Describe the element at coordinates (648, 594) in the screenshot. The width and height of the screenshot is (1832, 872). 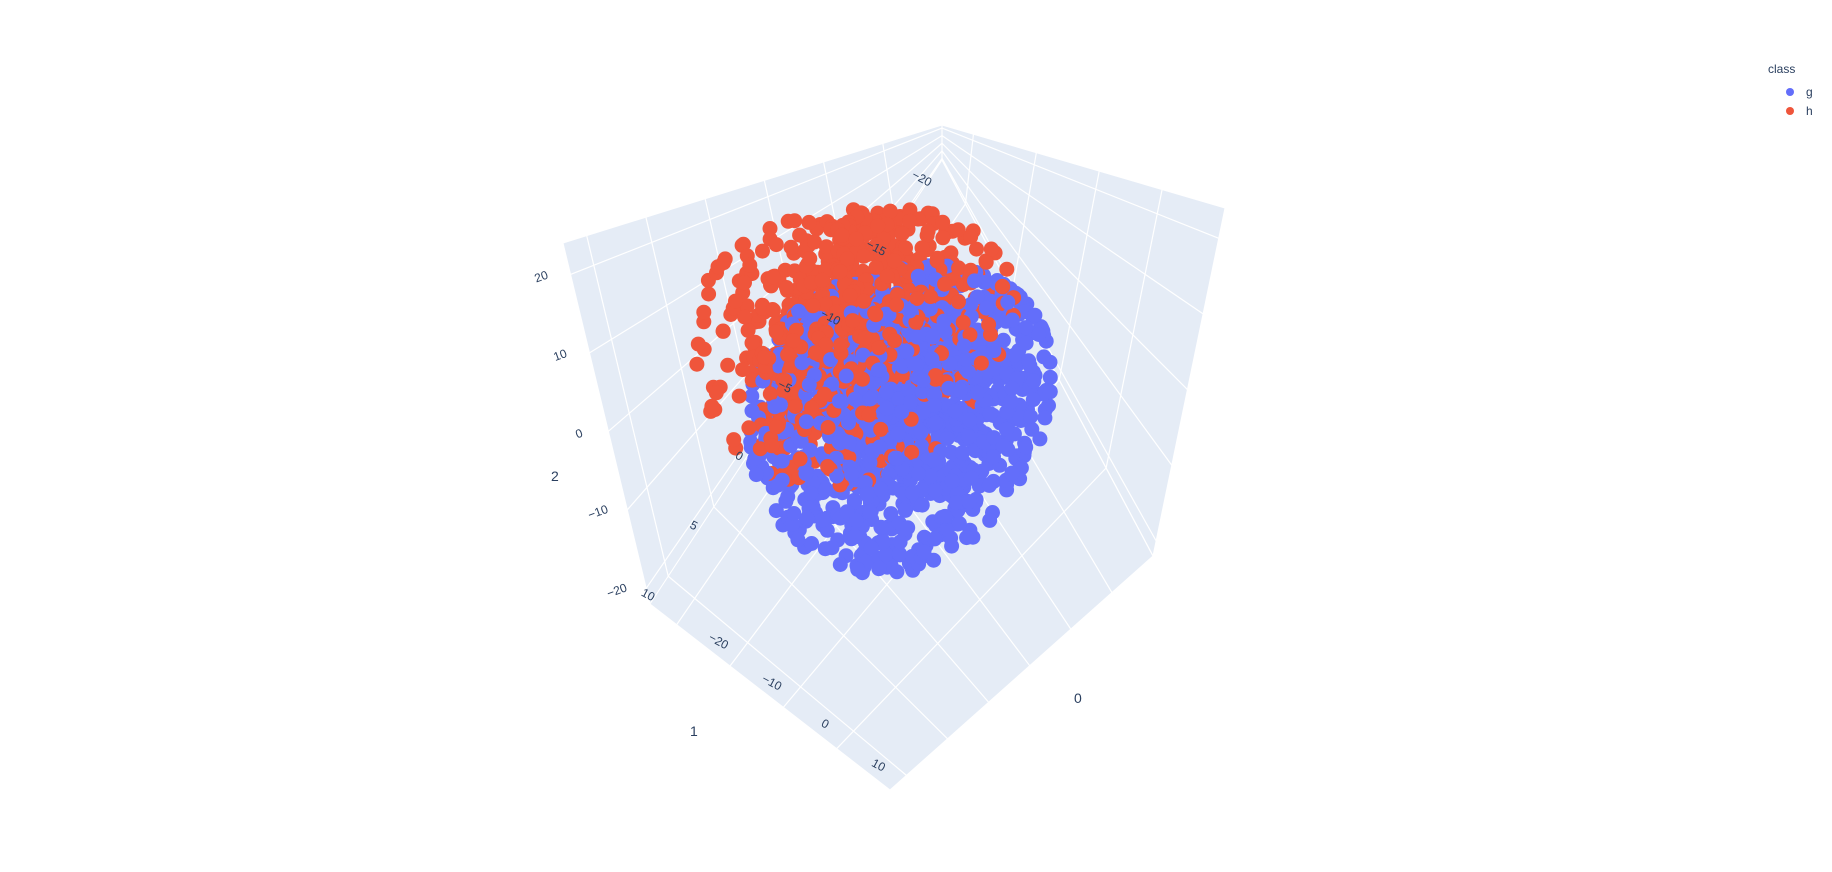
I see `y-tick-label: 10` at that location.